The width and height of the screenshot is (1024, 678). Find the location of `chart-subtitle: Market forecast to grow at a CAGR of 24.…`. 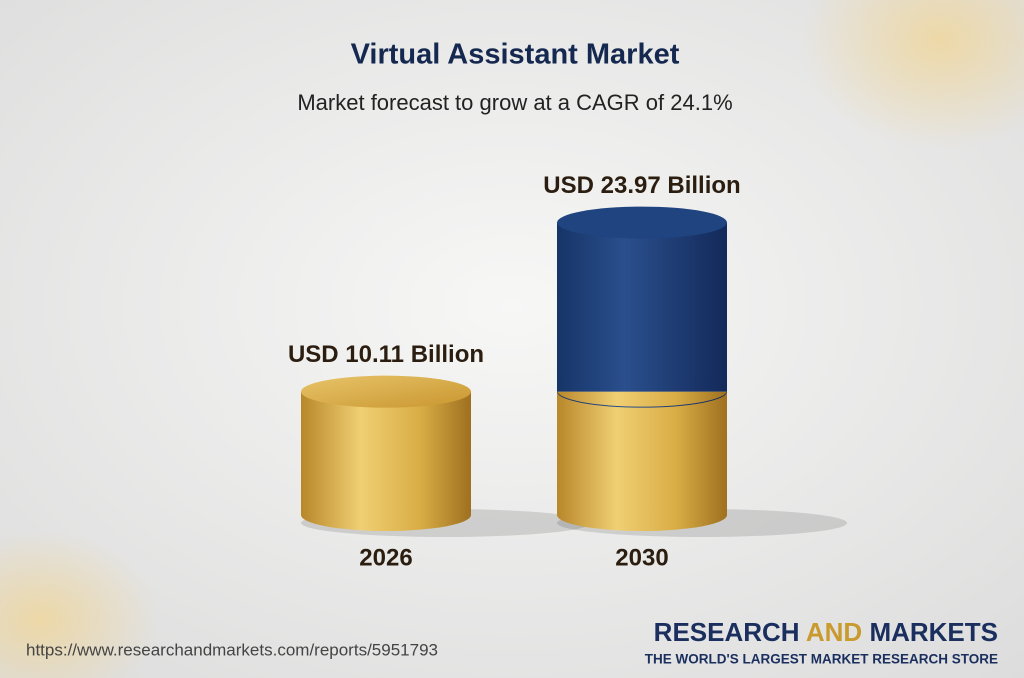

chart-subtitle: Market forecast to grow at a CAGR of 24.… is located at coordinates (514, 102).